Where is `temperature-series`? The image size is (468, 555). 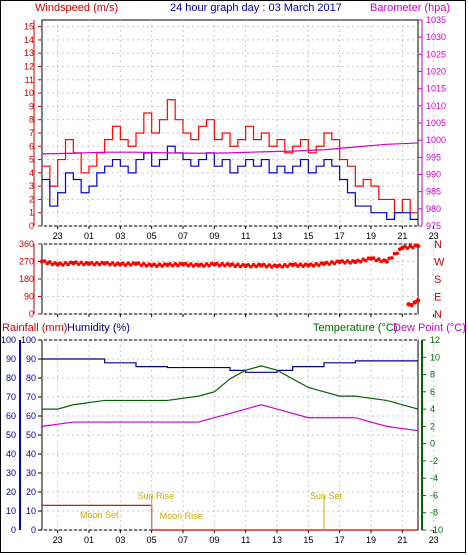 temperature-series is located at coordinates (230, 387).